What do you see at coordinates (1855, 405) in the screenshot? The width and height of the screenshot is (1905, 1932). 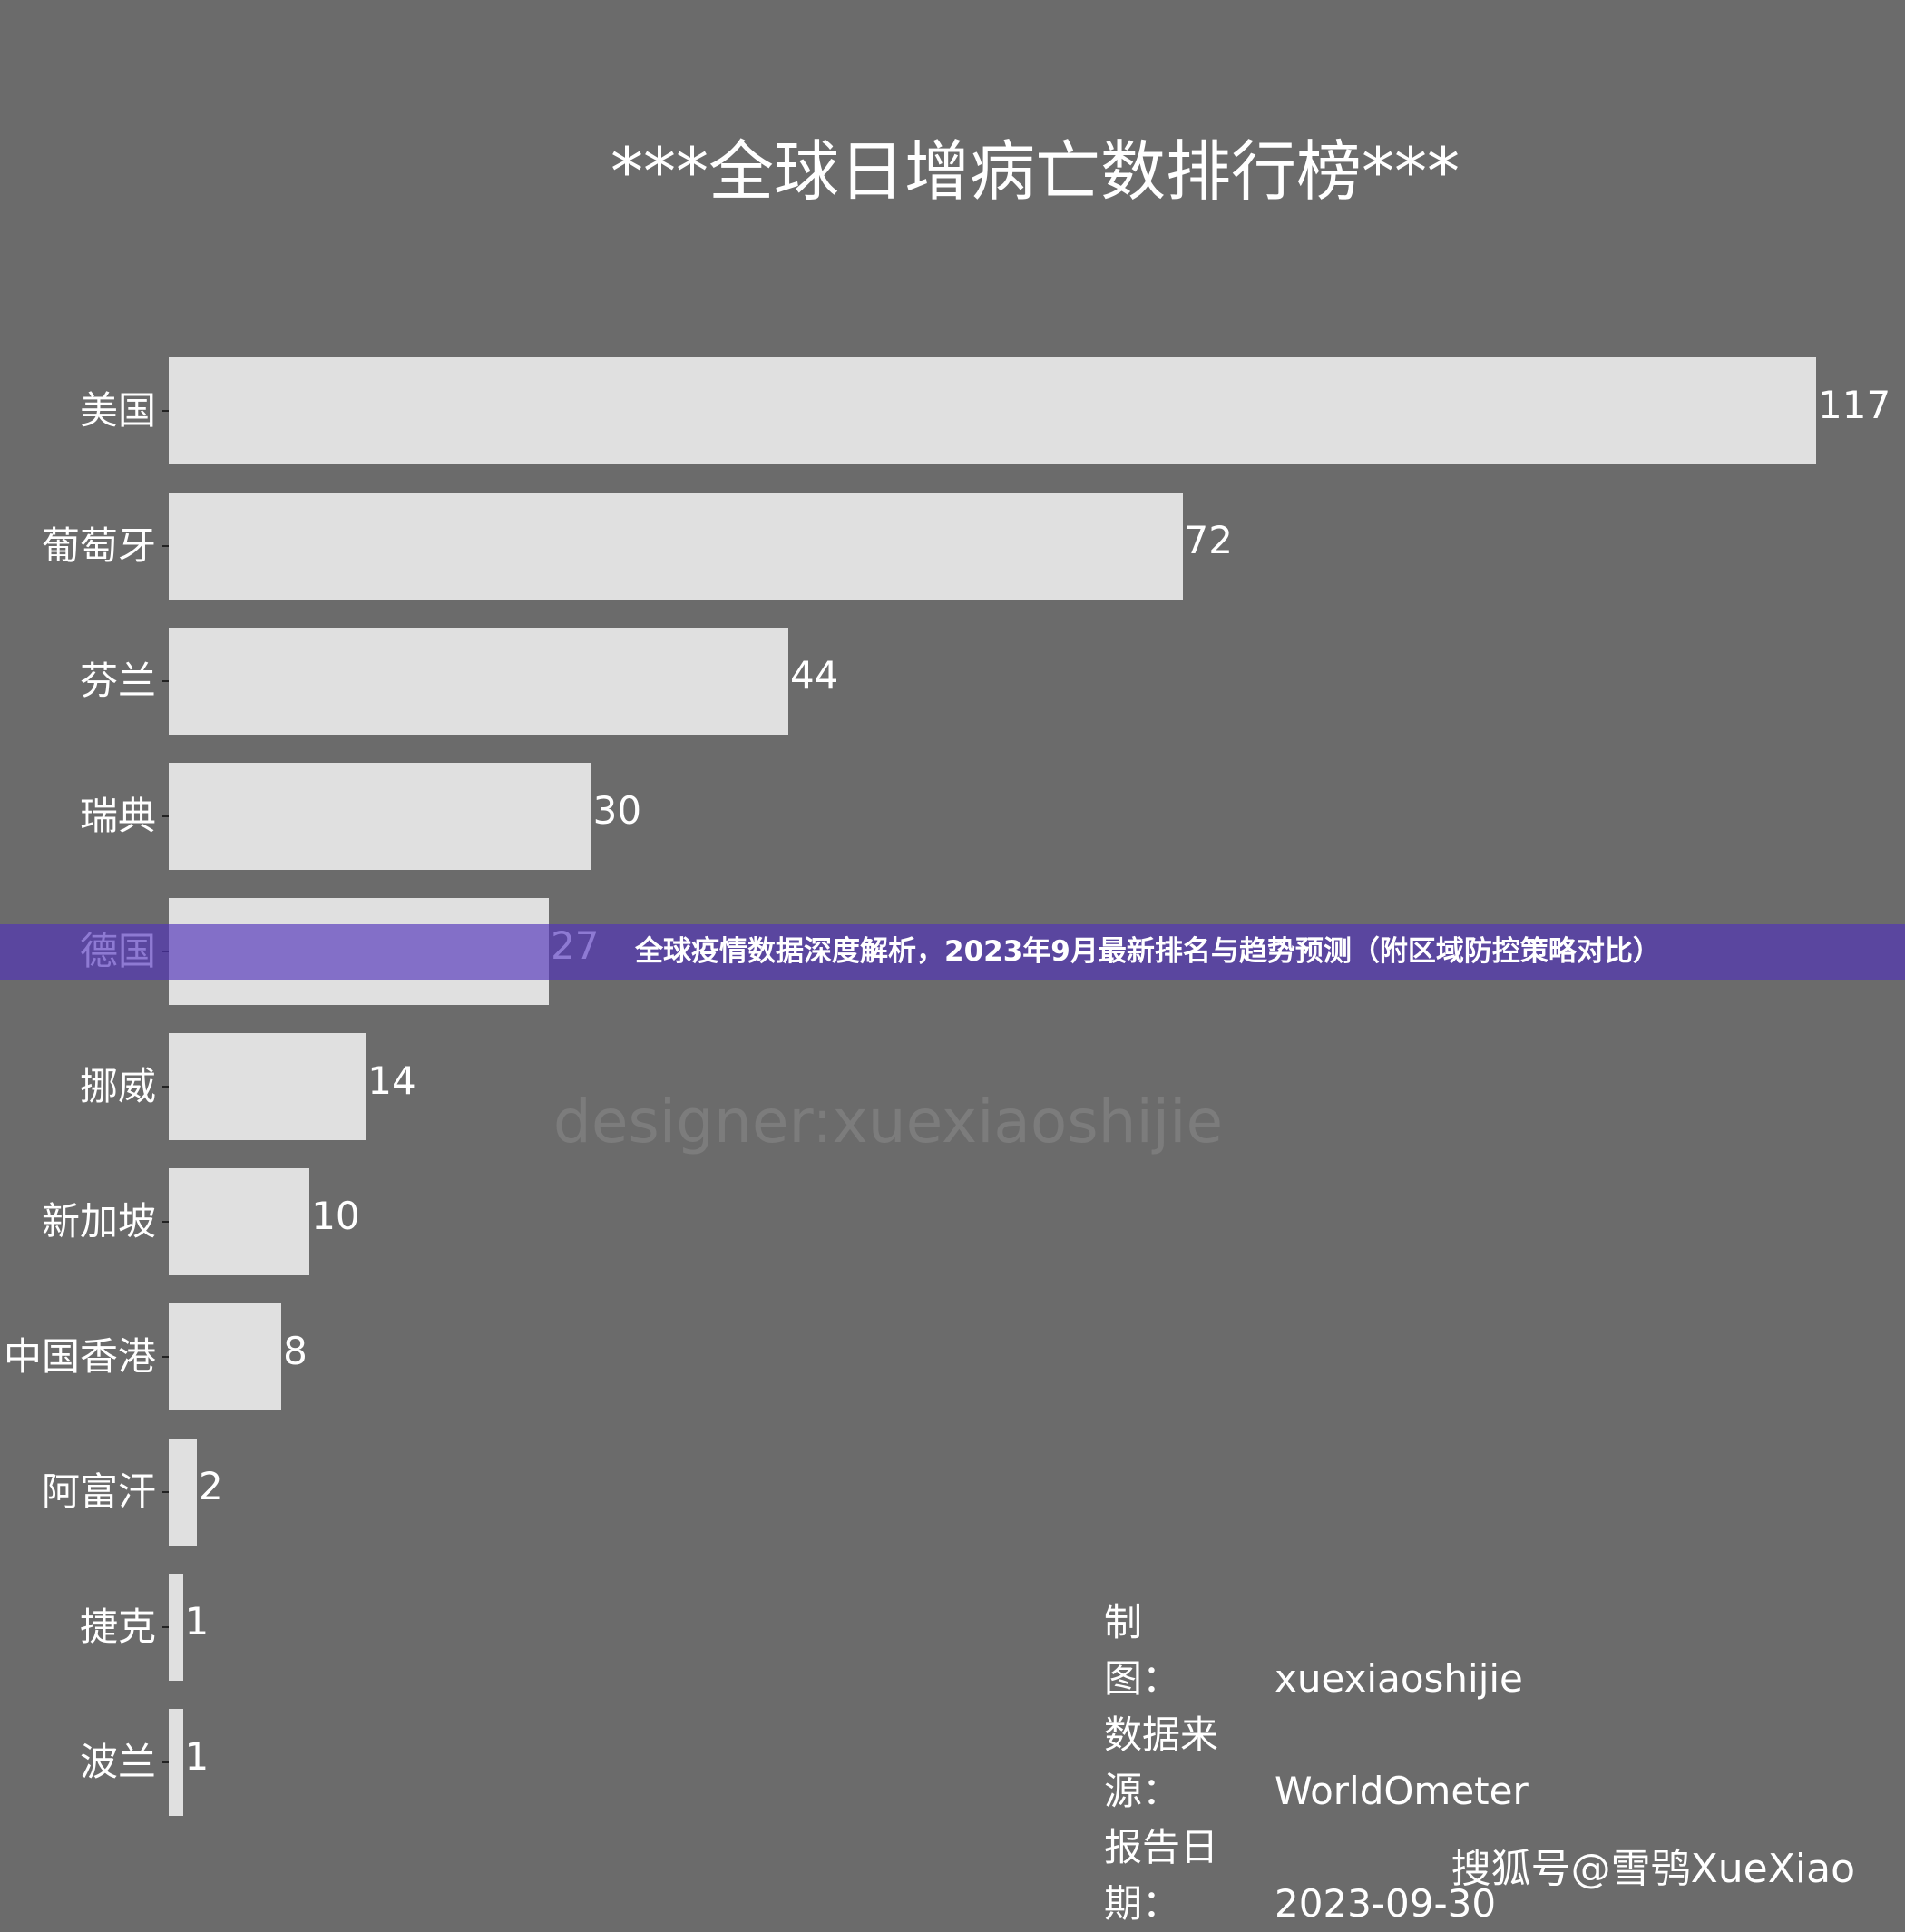 I see `value-label: 117` at bounding box center [1855, 405].